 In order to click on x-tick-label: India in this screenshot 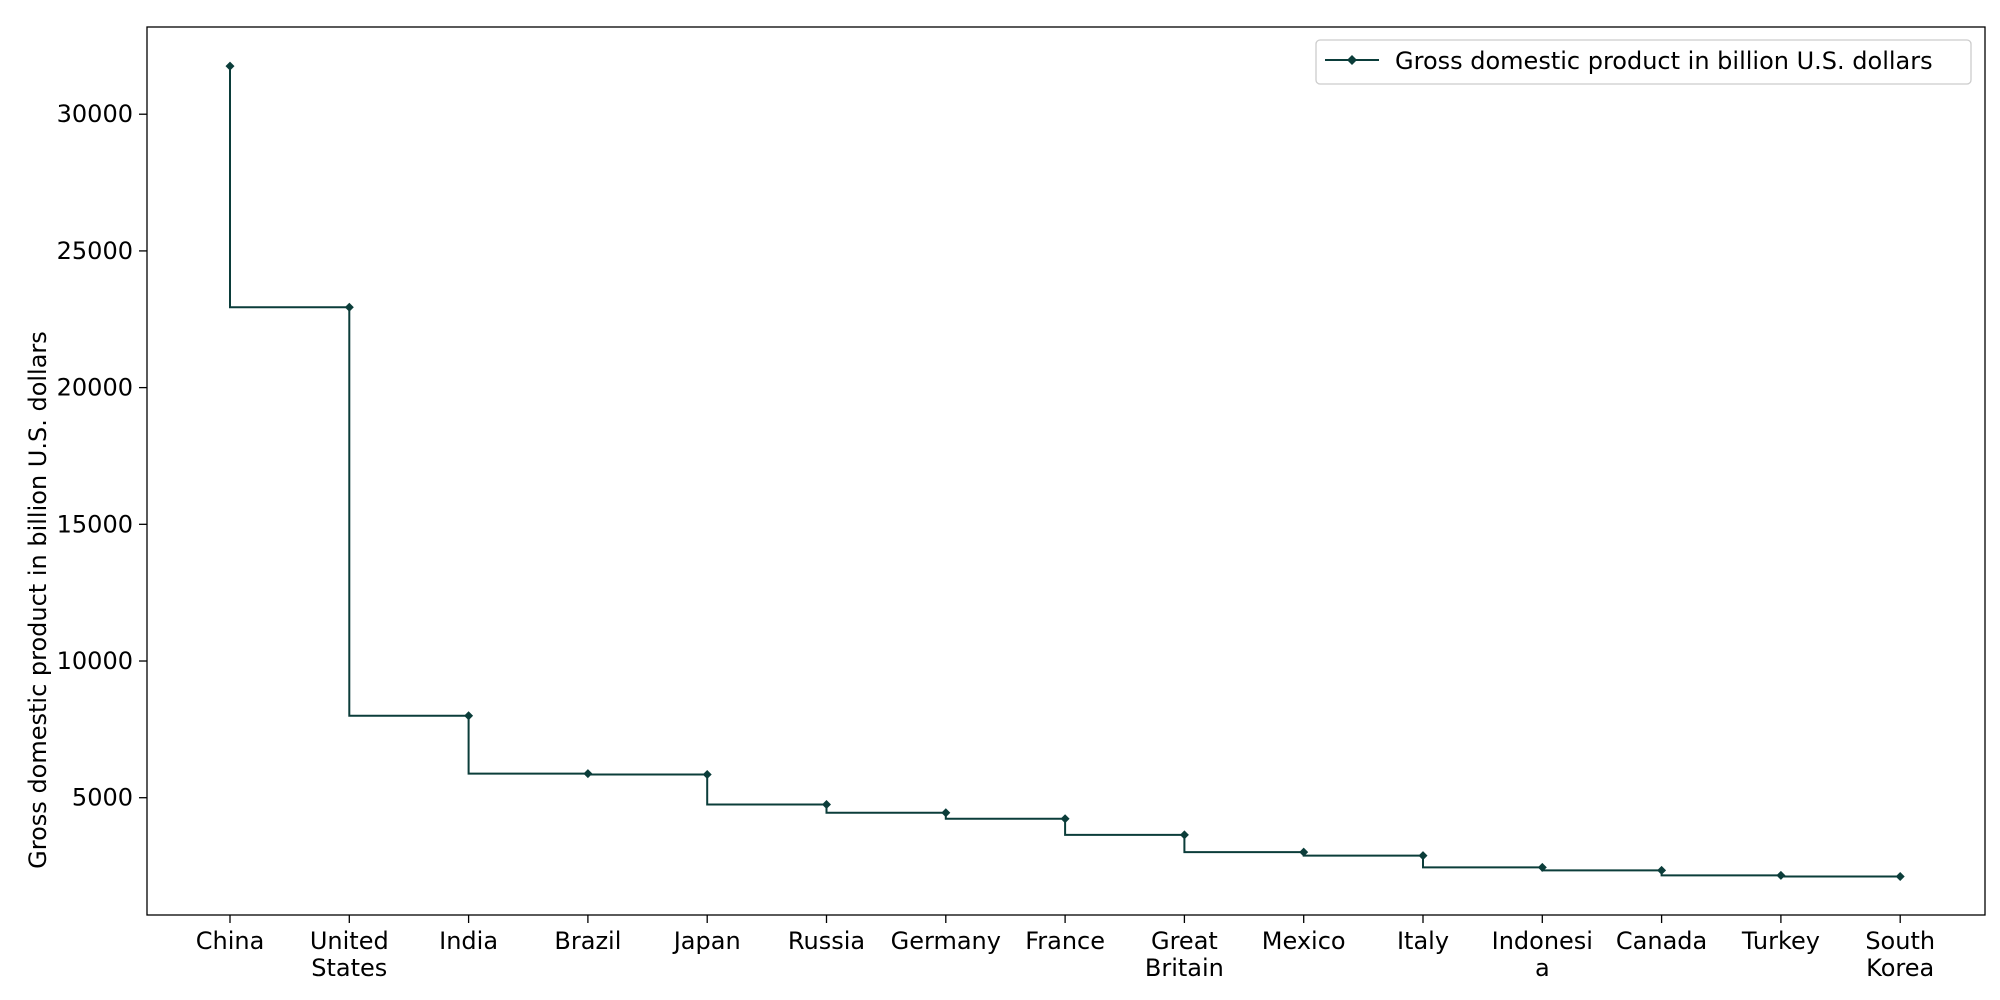, I will do `click(468, 941)`.